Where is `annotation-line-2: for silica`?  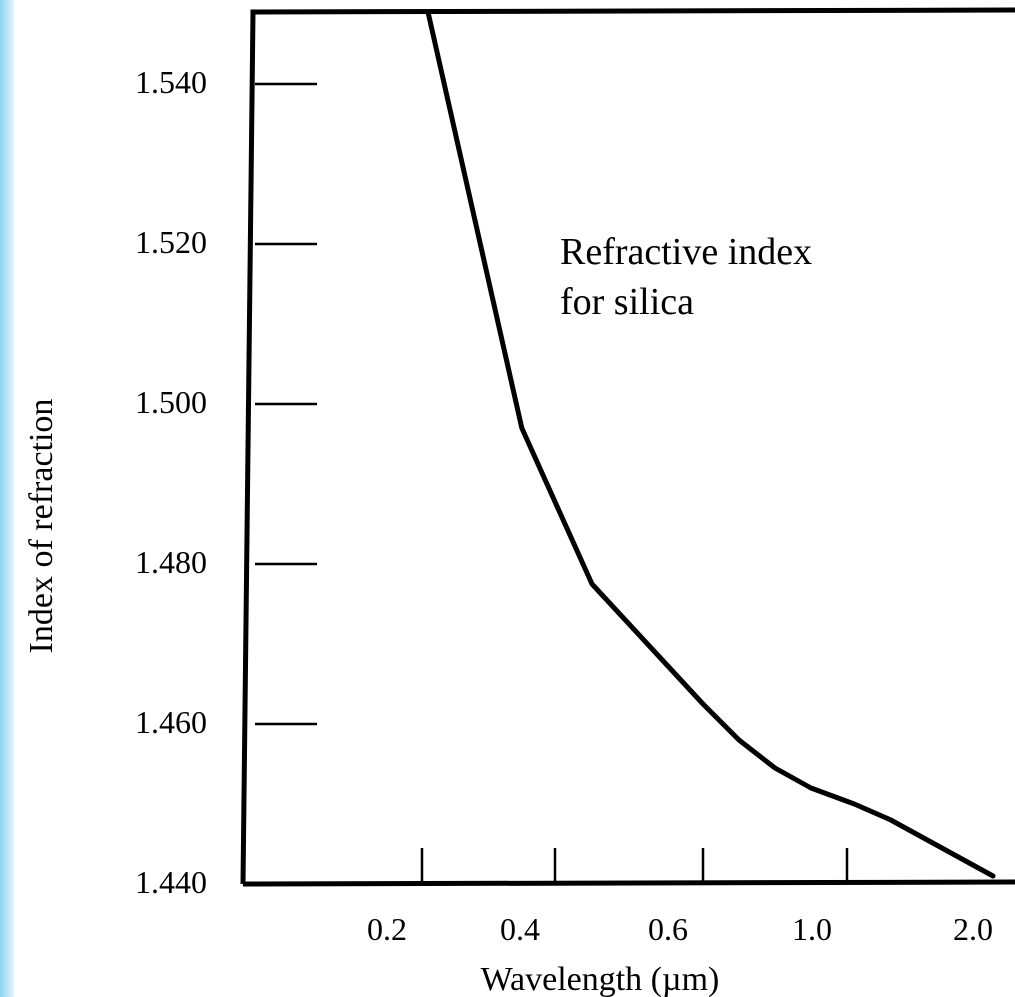
annotation-line-2: for silica is located at coordinates (627, 302).